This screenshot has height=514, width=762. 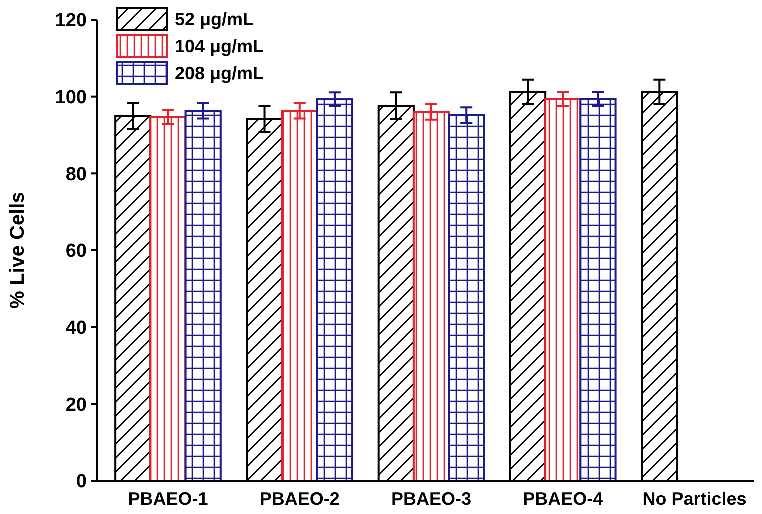 What do you see at coordinates (76, 251) in the screenshot?
I see `y-tick-label: 60` at bounding box center [76, 251].